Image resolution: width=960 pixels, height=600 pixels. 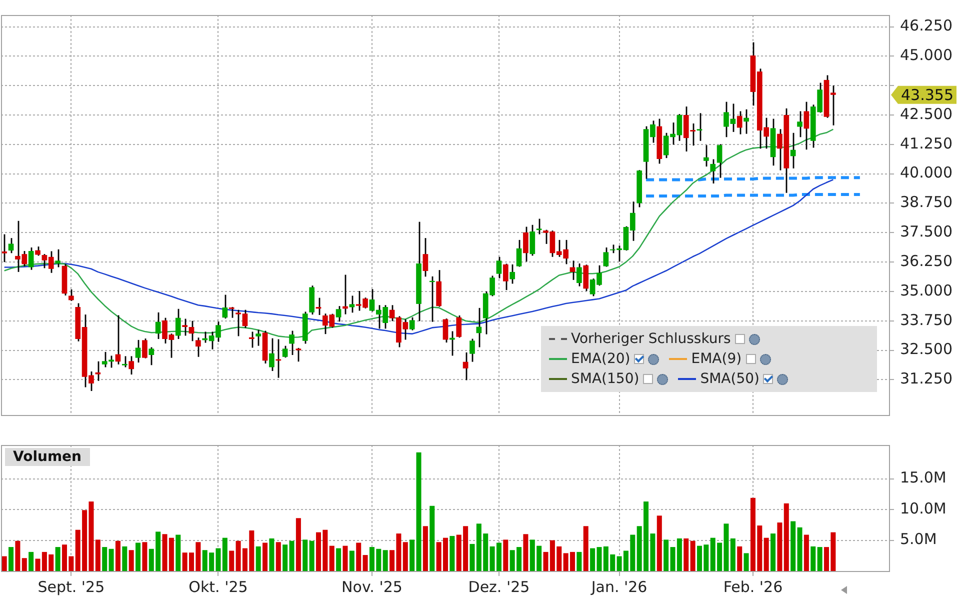 What do you see at coordinates (926, 231) in the screenshot?
I see `y-tick-label: 37.500` at bounding box center [926, 231].